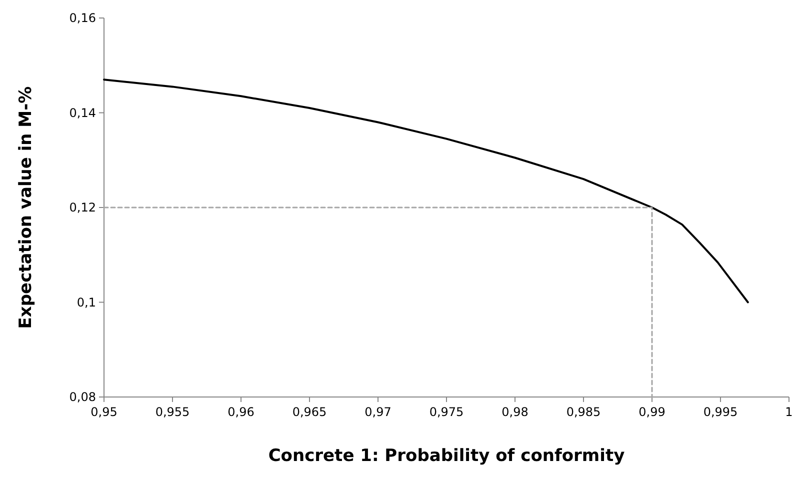 Image resolution: width=797 pixels, height=484 pixels. Describe the element at coordinates (82, 207) in the screenshot. I see `y-tick-label: 0,12` at that location.